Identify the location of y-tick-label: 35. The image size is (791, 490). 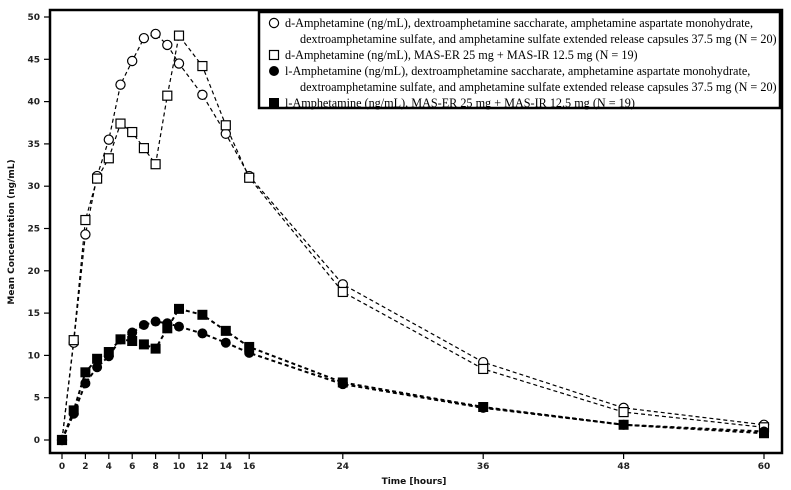
(33, 145).